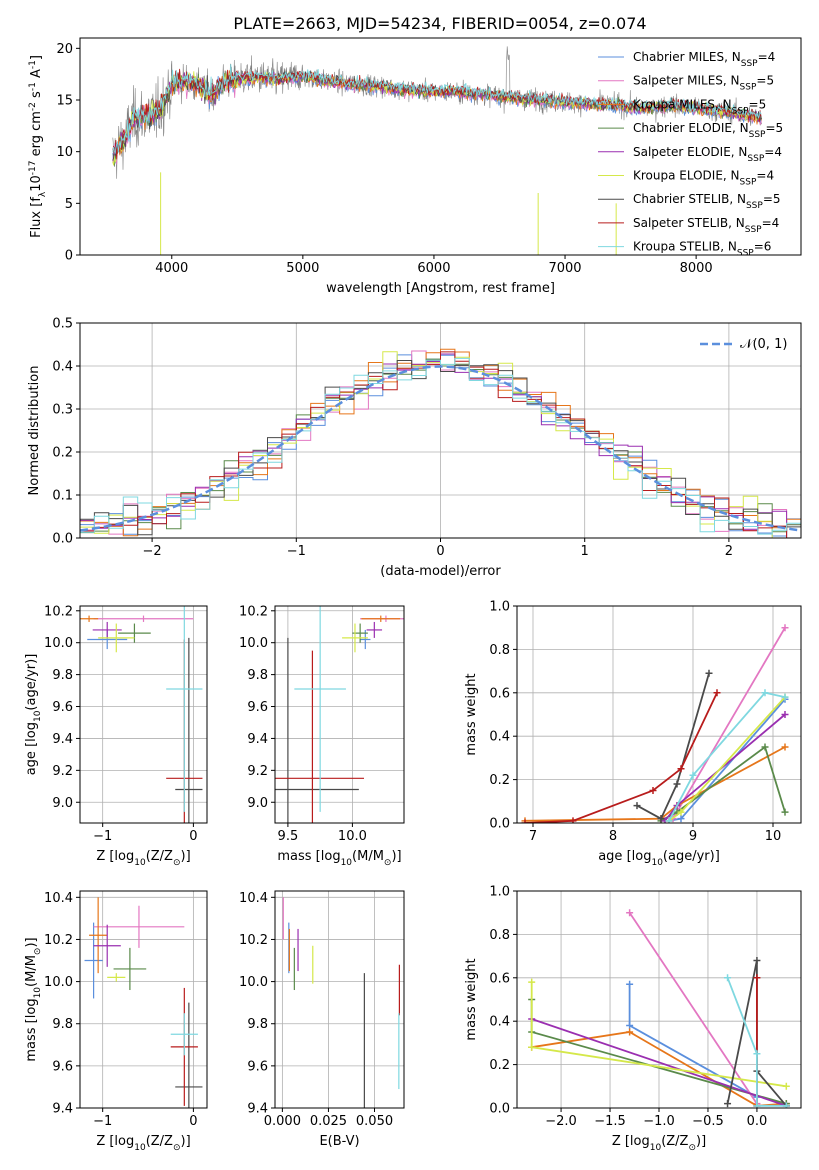 Image resolution: width=819 pixels, height=1170 pixels. What do you see at coordinates (704, 59) in the screenshot?
I see `legend-label: Chabrier MILES, NSSP=4` at bounding box center [704, 59].